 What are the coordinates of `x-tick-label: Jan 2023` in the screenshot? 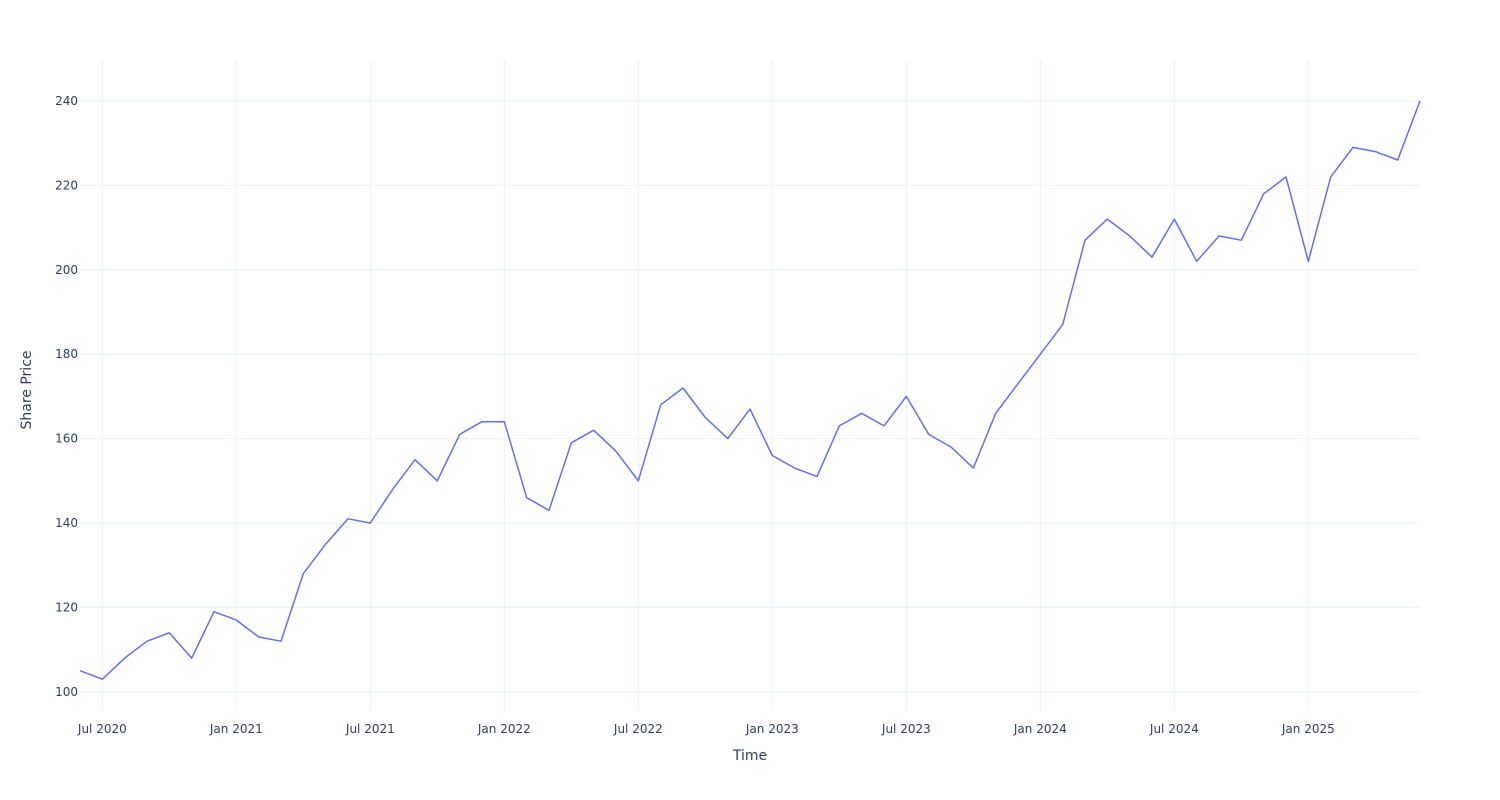 It's located at (772, 729).